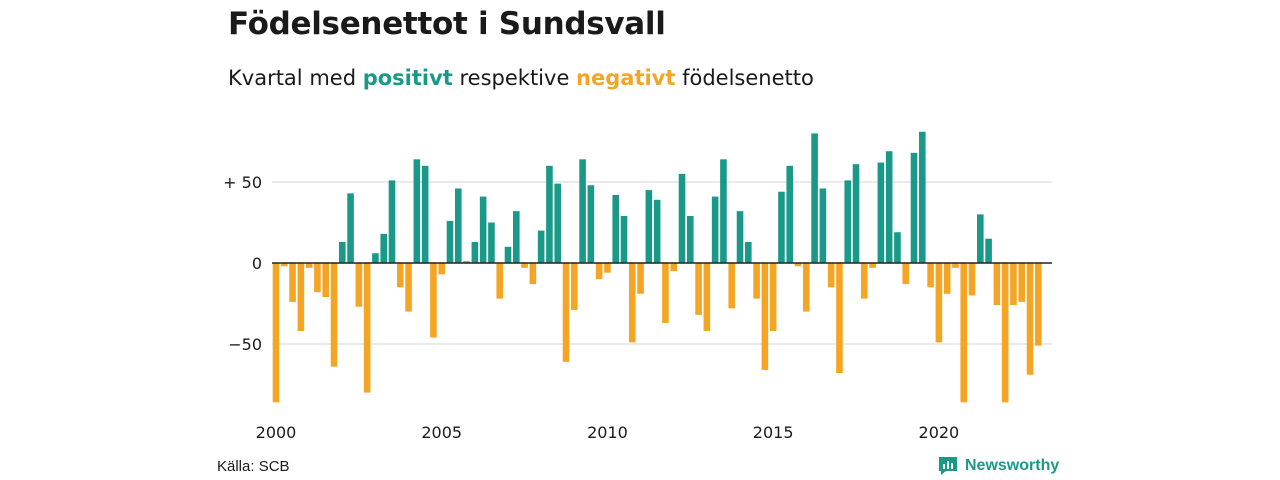  What do you see at coordinates (242, 182) in the screenshot?
I see `y-tick-label: + 50` at bounding box center [242, 182].